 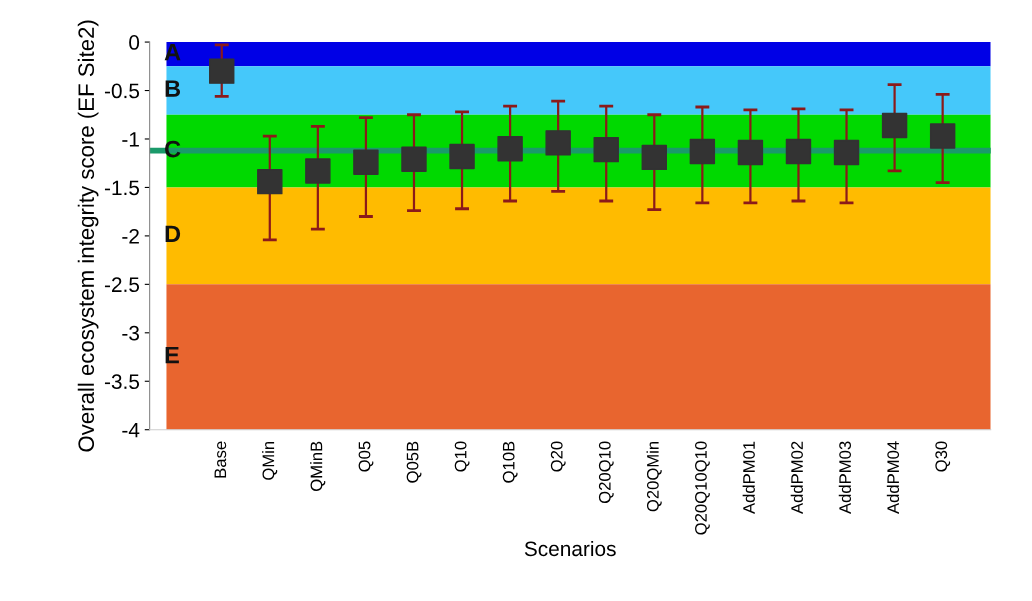 What do you see at coordinates (510, 462) in the screenshot?
I see `x-tick-label: Q10B` at bounding box center [510, 462].